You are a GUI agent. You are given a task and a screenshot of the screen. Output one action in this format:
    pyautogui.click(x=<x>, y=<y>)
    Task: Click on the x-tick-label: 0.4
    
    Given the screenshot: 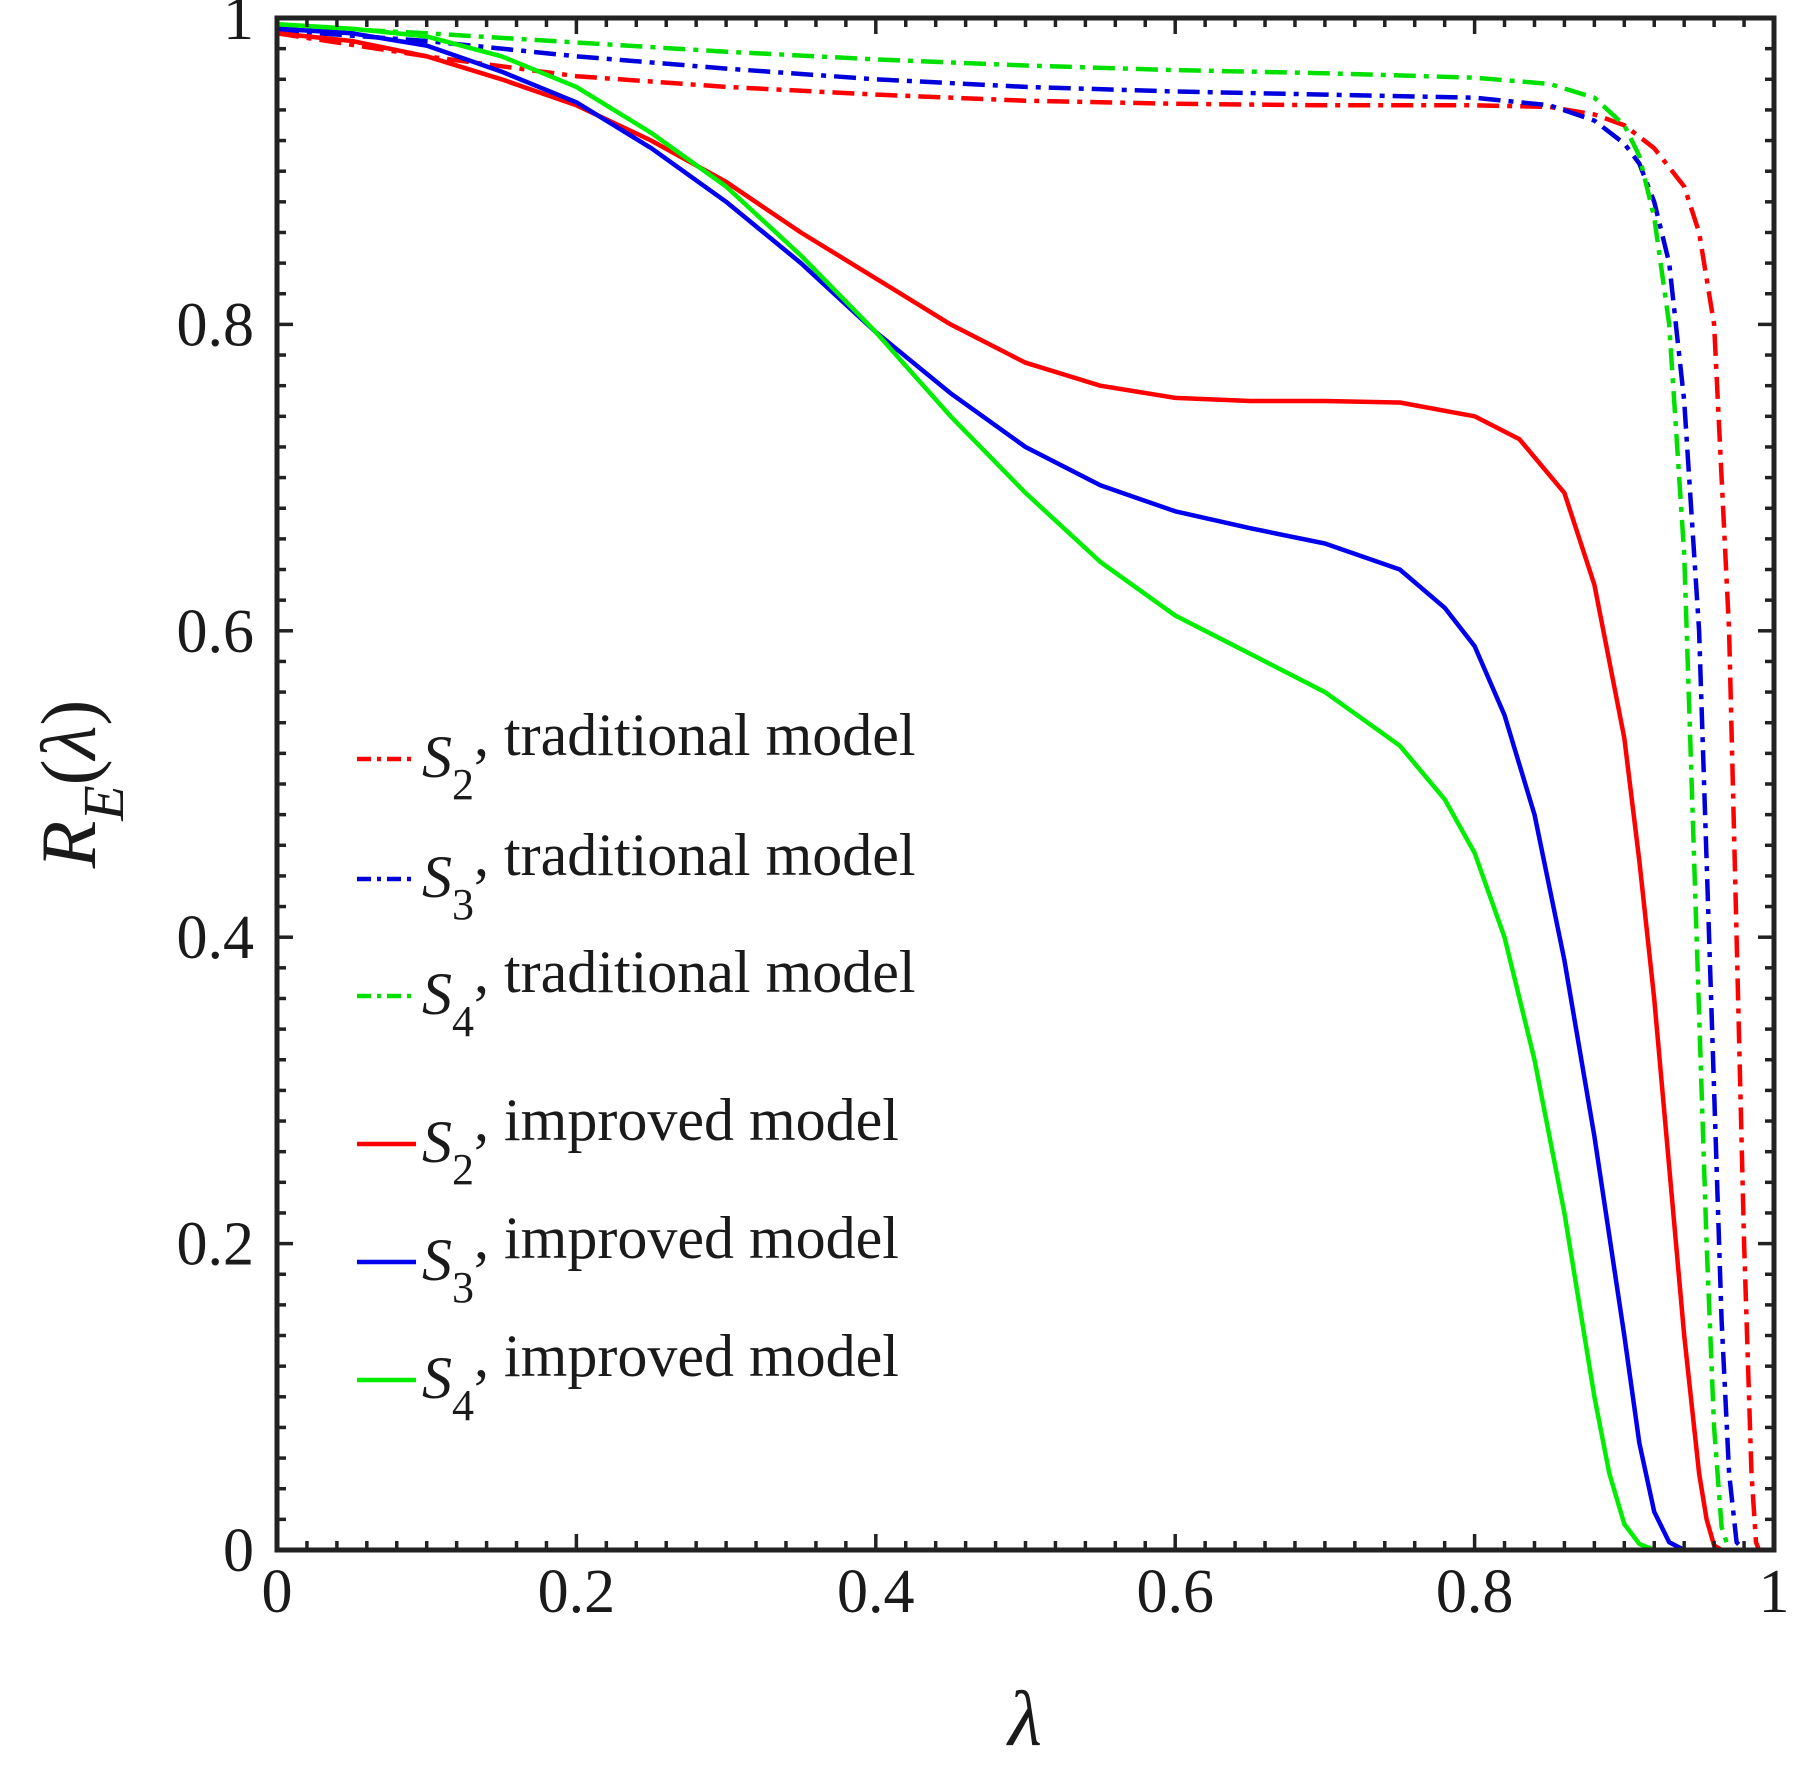 What is the action you would take?
    pyautogui.click(x=876, y=1592)
    